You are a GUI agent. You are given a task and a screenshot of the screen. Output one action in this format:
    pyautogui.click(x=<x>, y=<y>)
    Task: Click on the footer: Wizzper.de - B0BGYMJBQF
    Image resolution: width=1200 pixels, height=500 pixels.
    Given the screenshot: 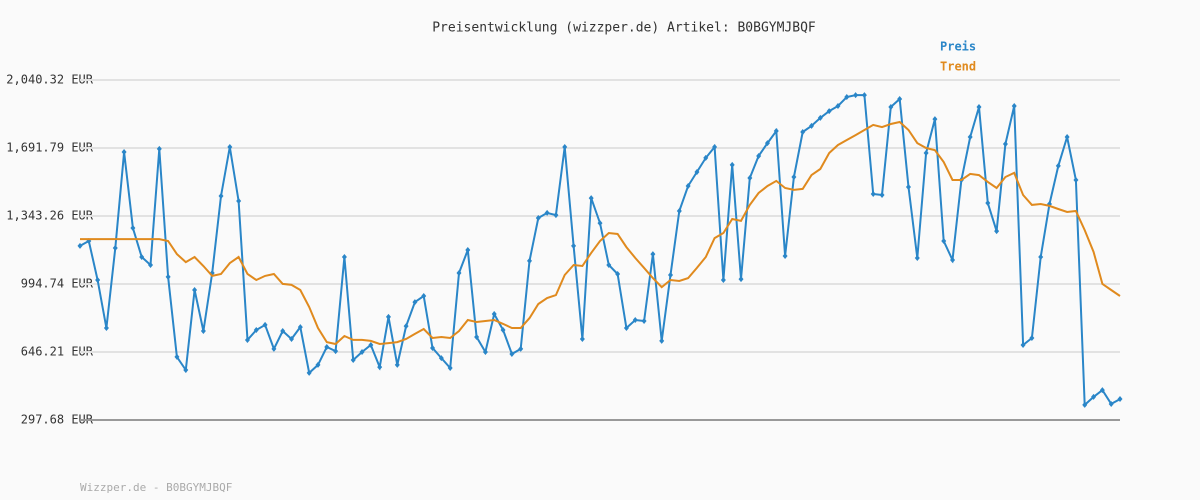 What is the action you would take?
    pyautogui.click(x=156, y=487)
    